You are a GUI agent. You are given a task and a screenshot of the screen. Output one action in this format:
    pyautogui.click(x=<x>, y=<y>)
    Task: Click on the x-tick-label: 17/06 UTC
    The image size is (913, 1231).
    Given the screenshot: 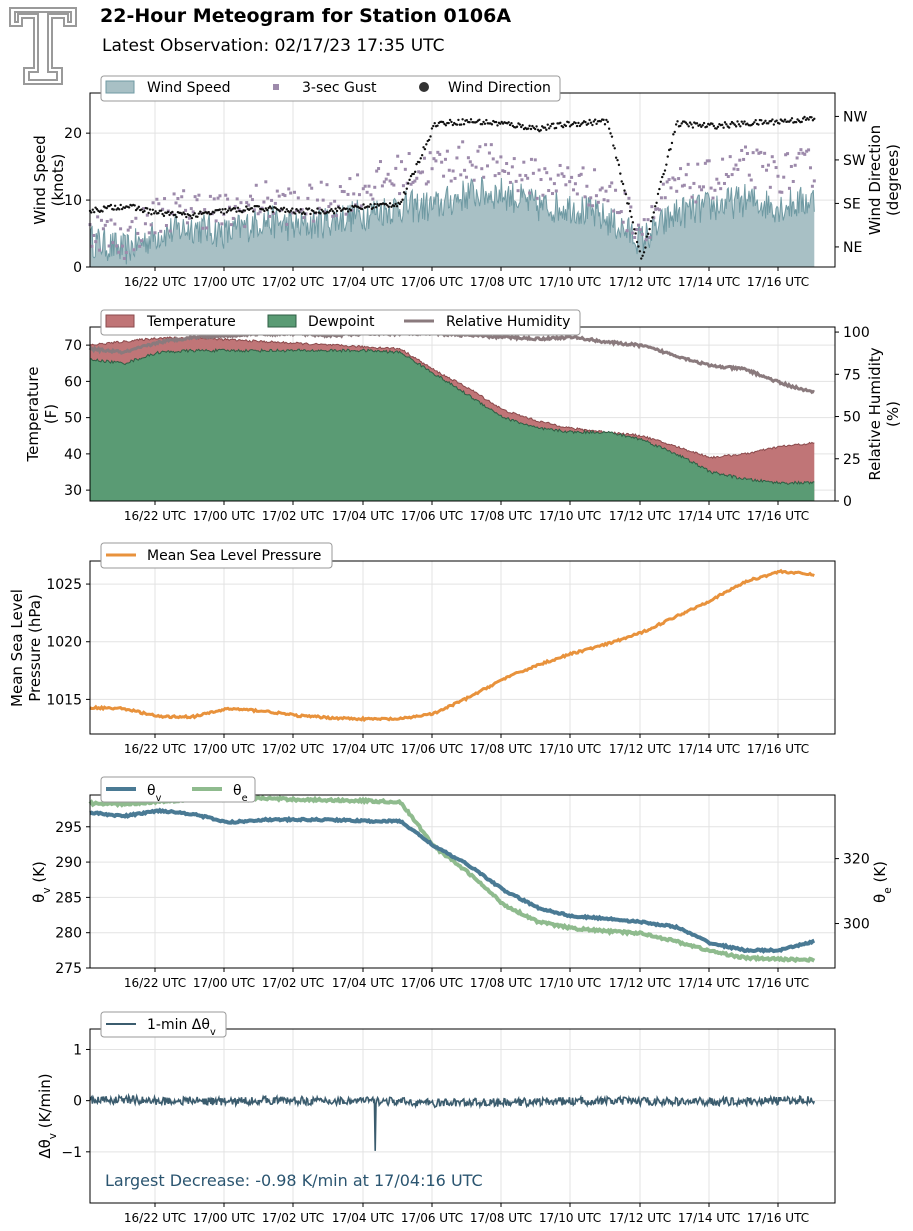 What is the action you would take?
    pyautogui.click(x=432, y=1218)
    